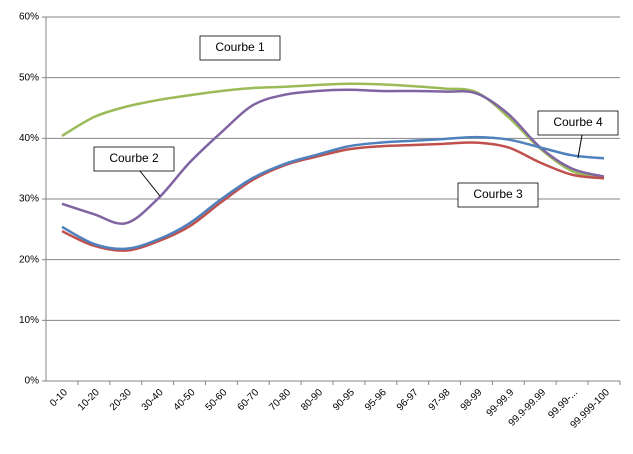 Image resolution: width=633 pixels, height=454 pixels. What do you see at coordinates (29, 320) in the screenshot?
I see `y-tick-label: 10%` at bounding box center [29, 320].